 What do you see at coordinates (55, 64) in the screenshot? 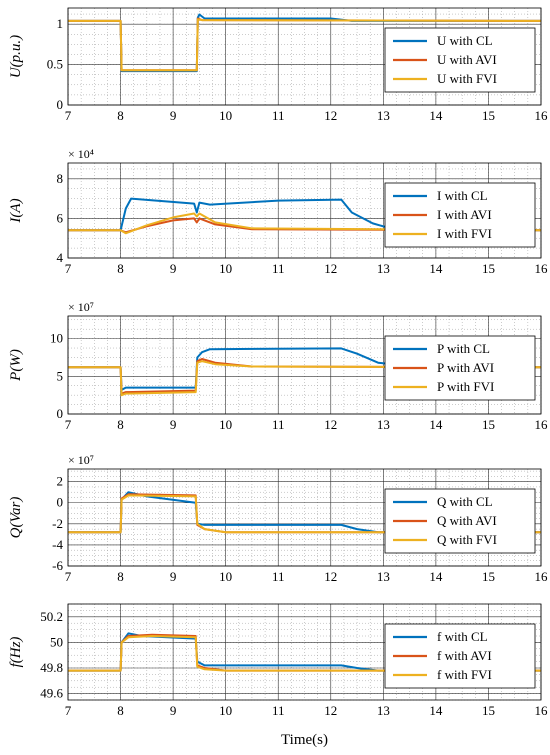
I see `y-tick-label: 0.5` at bounding box center [55, 64].